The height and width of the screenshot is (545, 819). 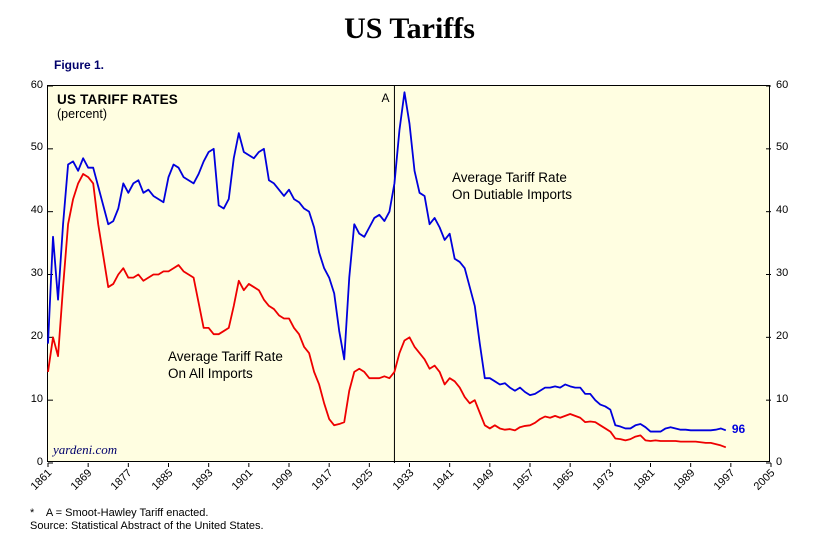 What do you see at coordinates (36, 335) in the screenshot?
I see `y-axis-label-left: 20` at bounding box center [36, 335].